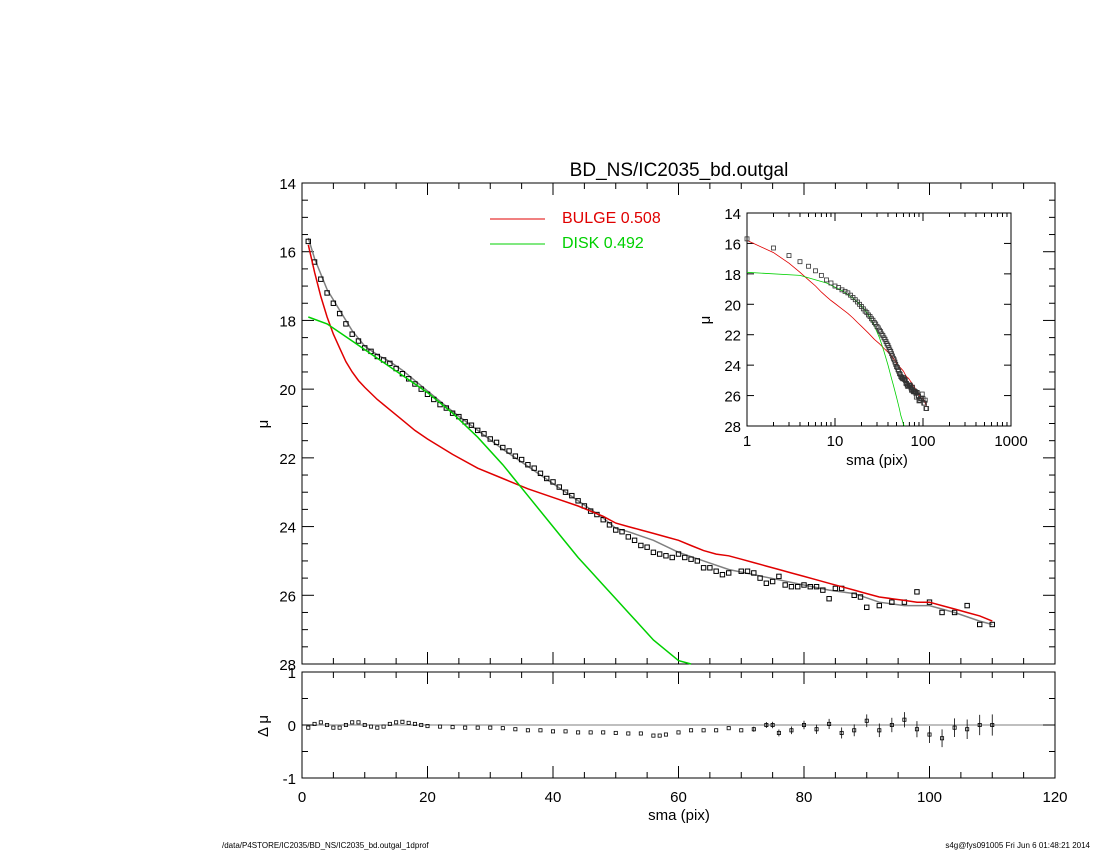 The height and width of the screenshot is (850, 1100). Describe the element at coordinates (732, 397) in the screenshot. I see `inset-y-tick-label: 26` at that location.